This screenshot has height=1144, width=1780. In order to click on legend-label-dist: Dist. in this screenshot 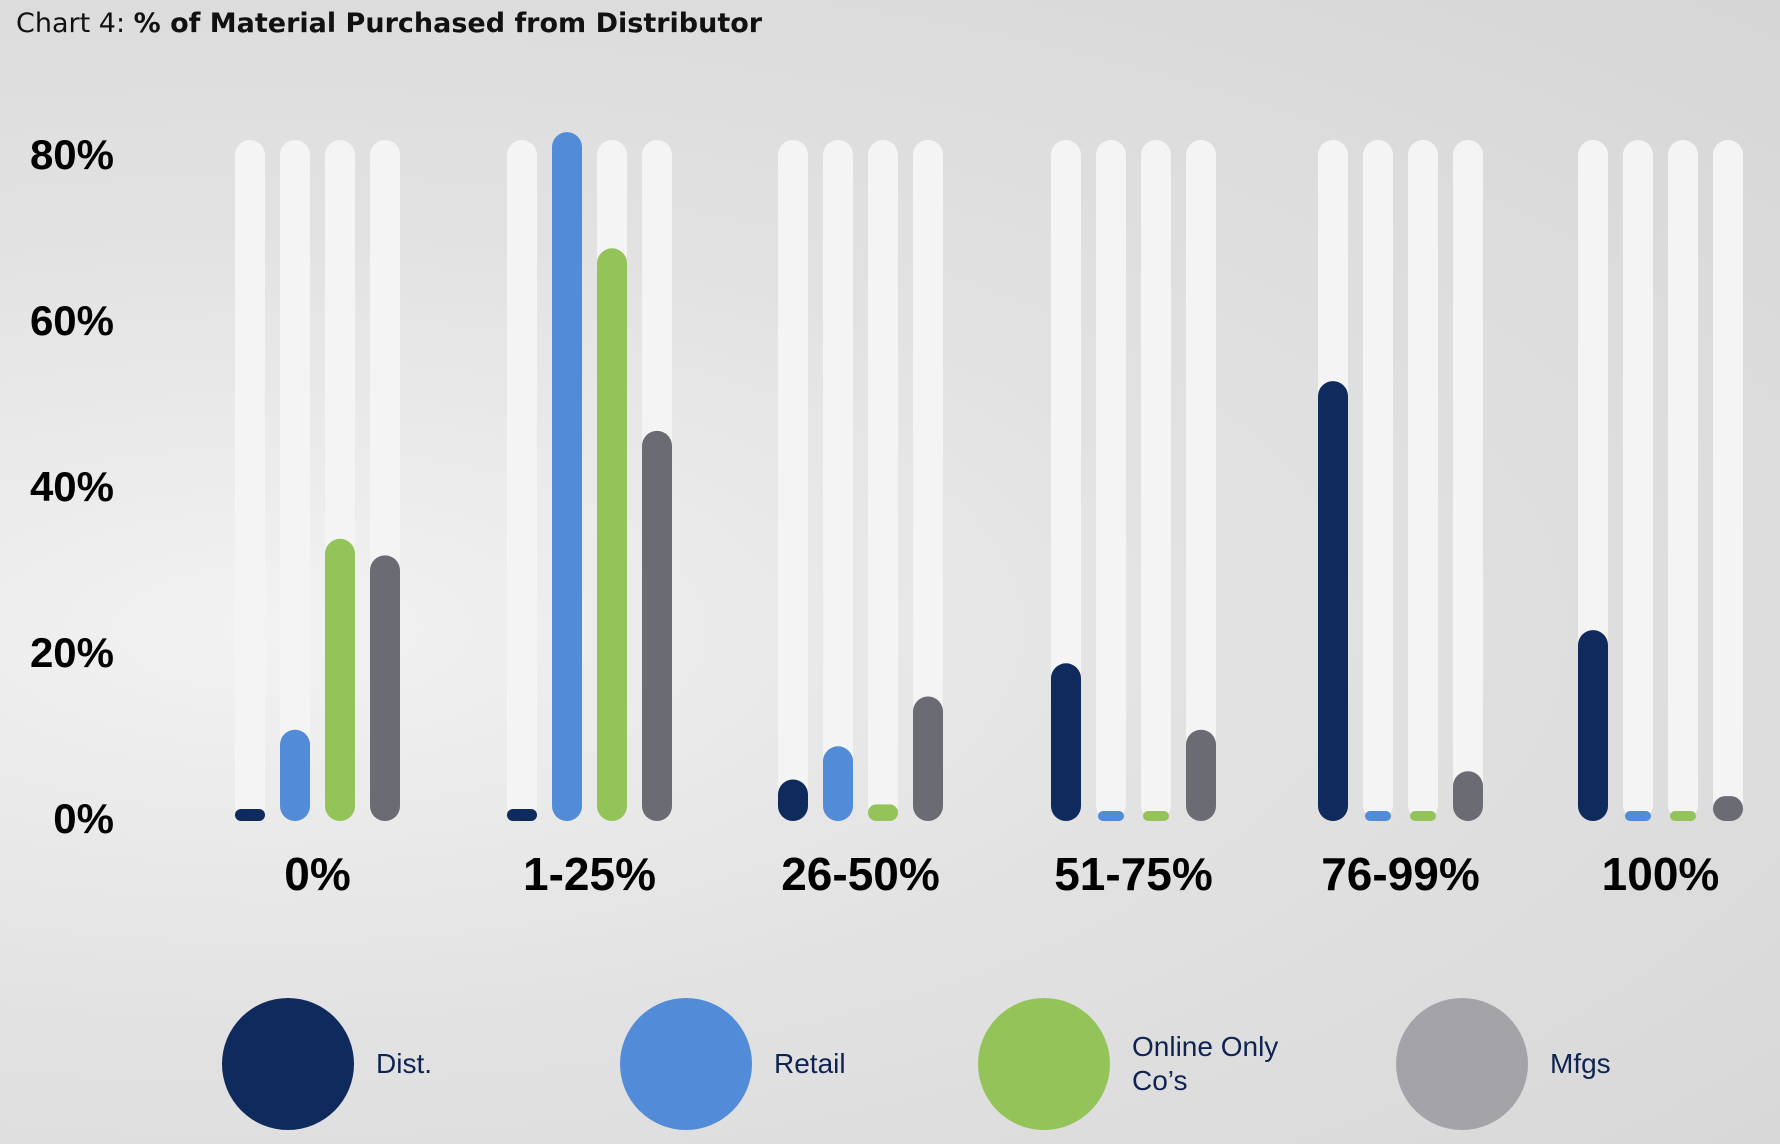, I will do `click(404, 1063)`.